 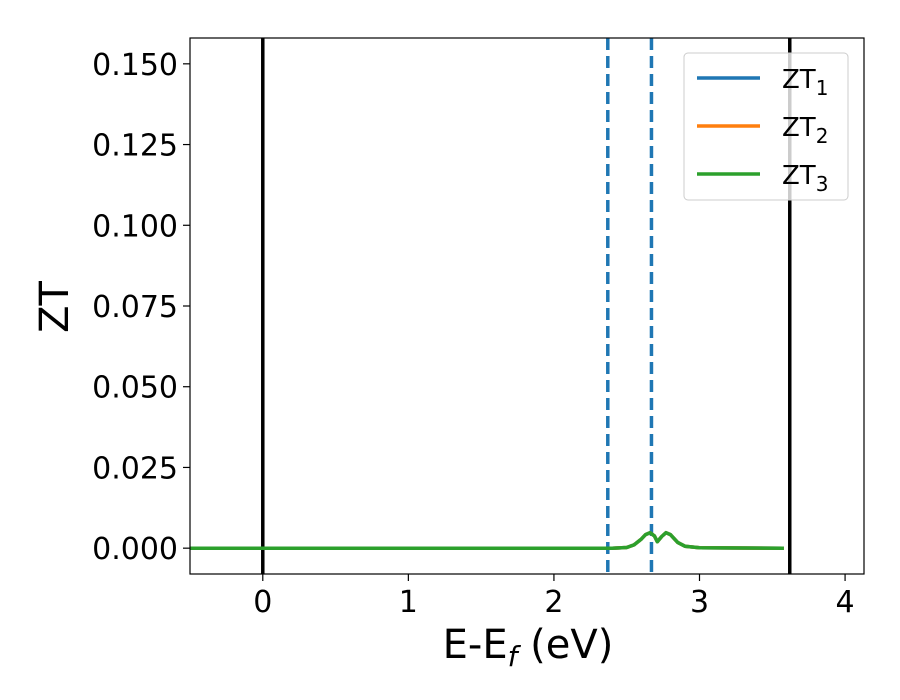 I want to click on y-tick-label: 0.100, so click(x=135, y=226).